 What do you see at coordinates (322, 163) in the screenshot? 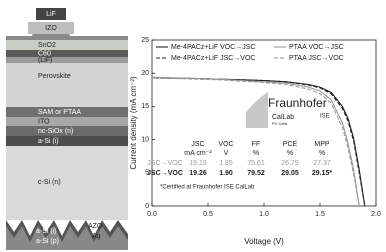
I see `table-cell: 27.37` at bounding box center [322, 163].